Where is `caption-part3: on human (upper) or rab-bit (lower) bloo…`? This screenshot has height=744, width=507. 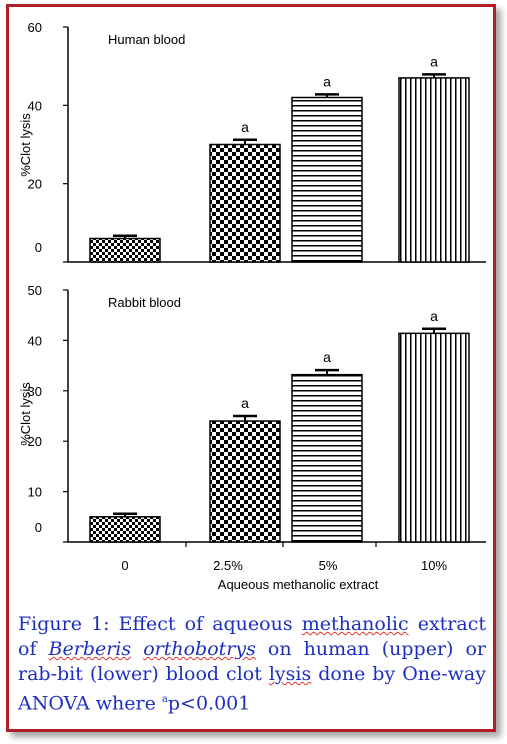
caption-part3: on human (upper) or rab-bit (lower) bloo… is located at coordinates (252, 661).